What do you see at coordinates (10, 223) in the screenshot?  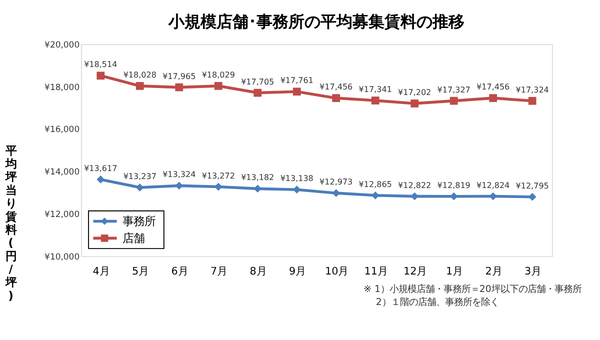 I see `text: 平均坪当り賃料(円/坪)` at bounding box center [10, 223].